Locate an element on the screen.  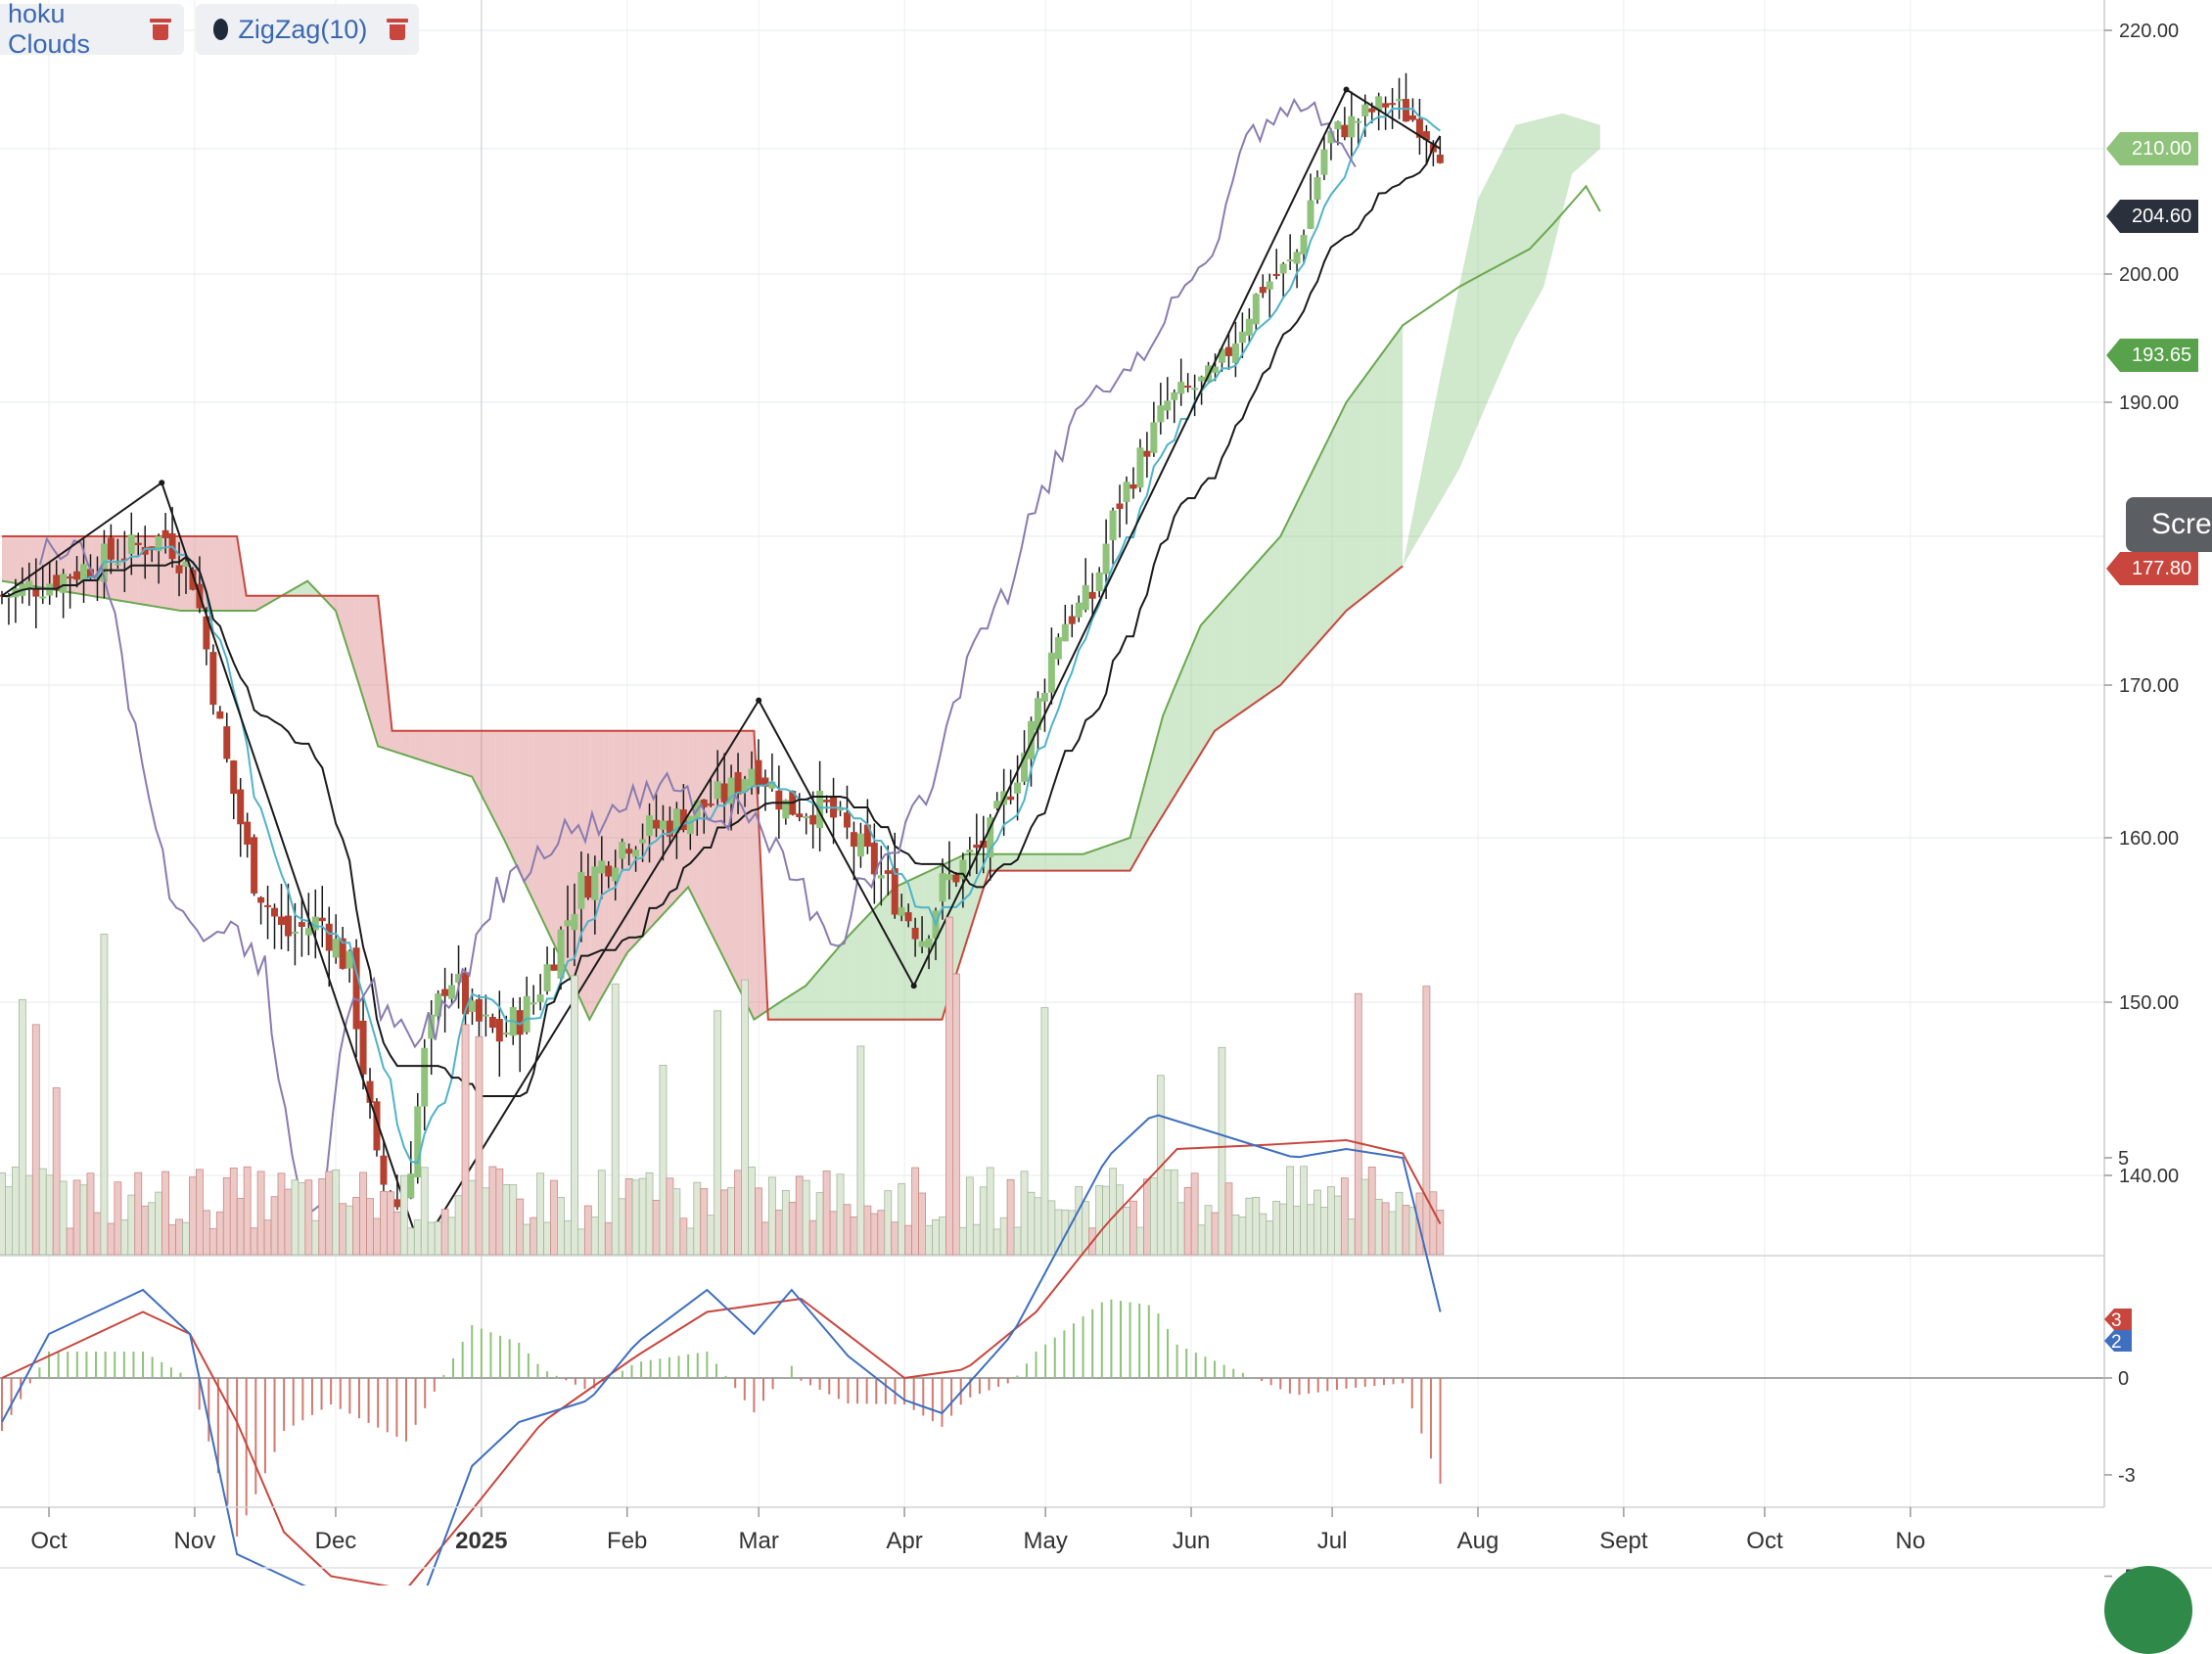
x-tick-label: Sept is located at coordinates (1623, 1541).